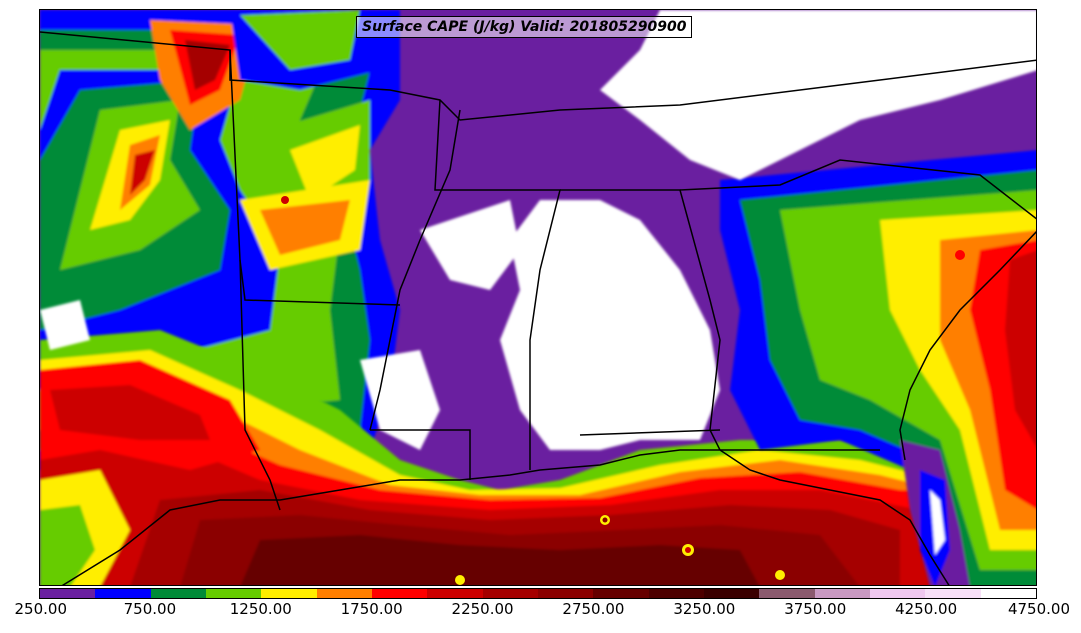  What do you see at coordinates (524, 27) in the screenshot?
I see `map-title: Surface CAPE (J/kg) Valid: 201805290900` at bounding box center [524, 27].